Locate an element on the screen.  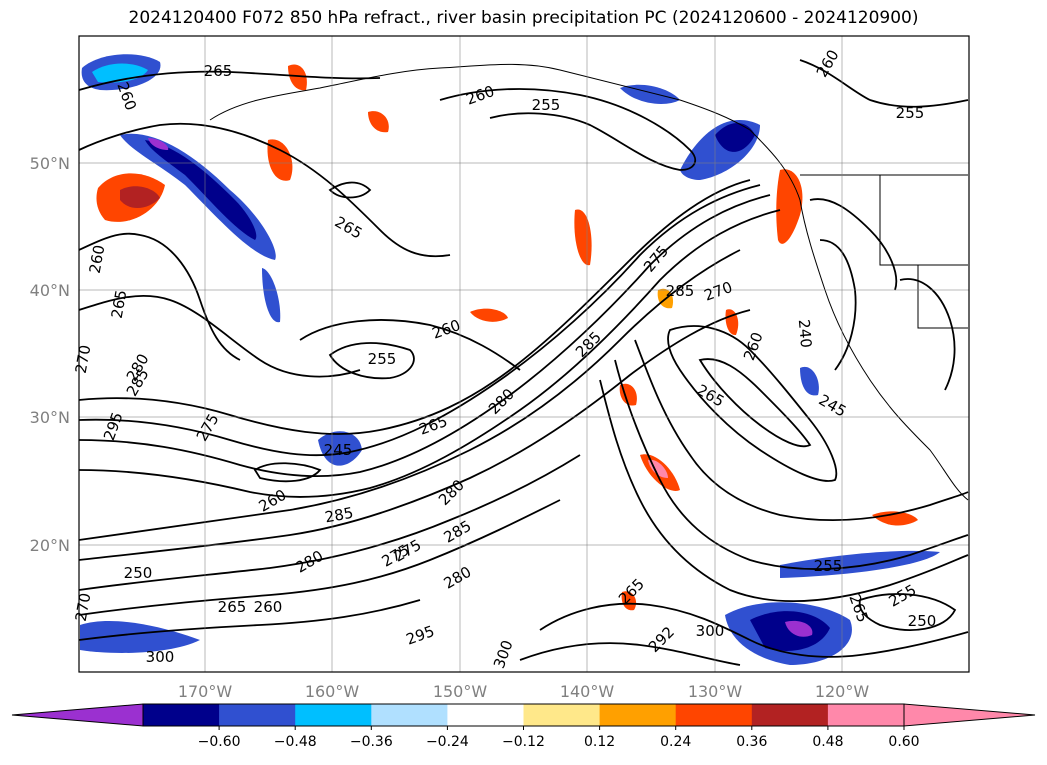
precip-patch-ak is located at coordinates (650, 94).